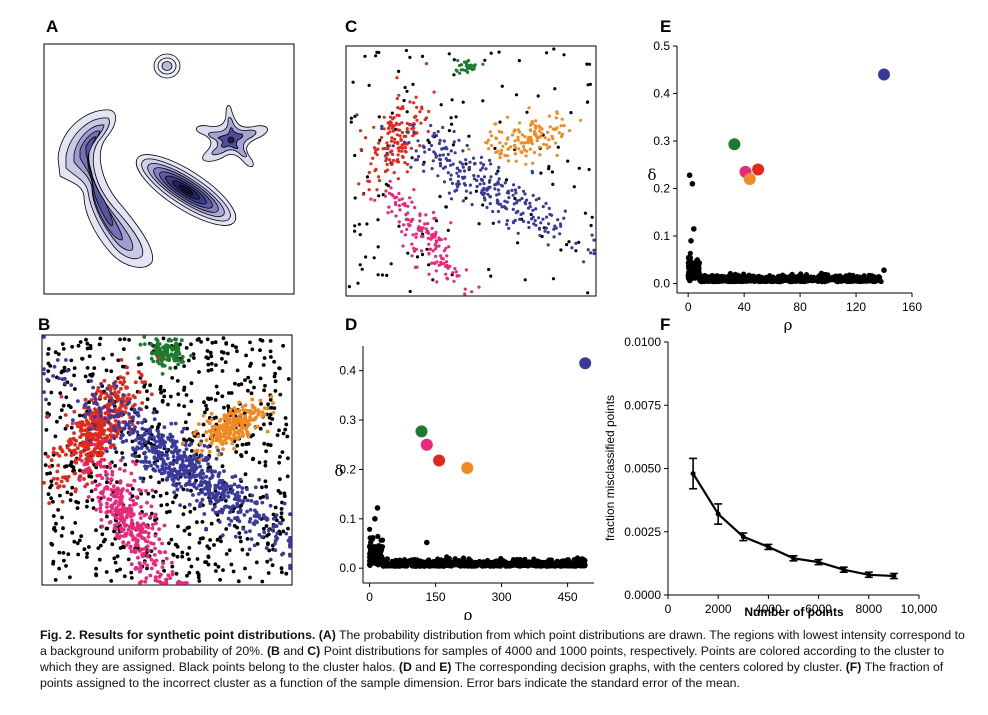  Describe the element at coordinates (169, 169) in the screenshot. I see `panel-a-density-map` at that location.